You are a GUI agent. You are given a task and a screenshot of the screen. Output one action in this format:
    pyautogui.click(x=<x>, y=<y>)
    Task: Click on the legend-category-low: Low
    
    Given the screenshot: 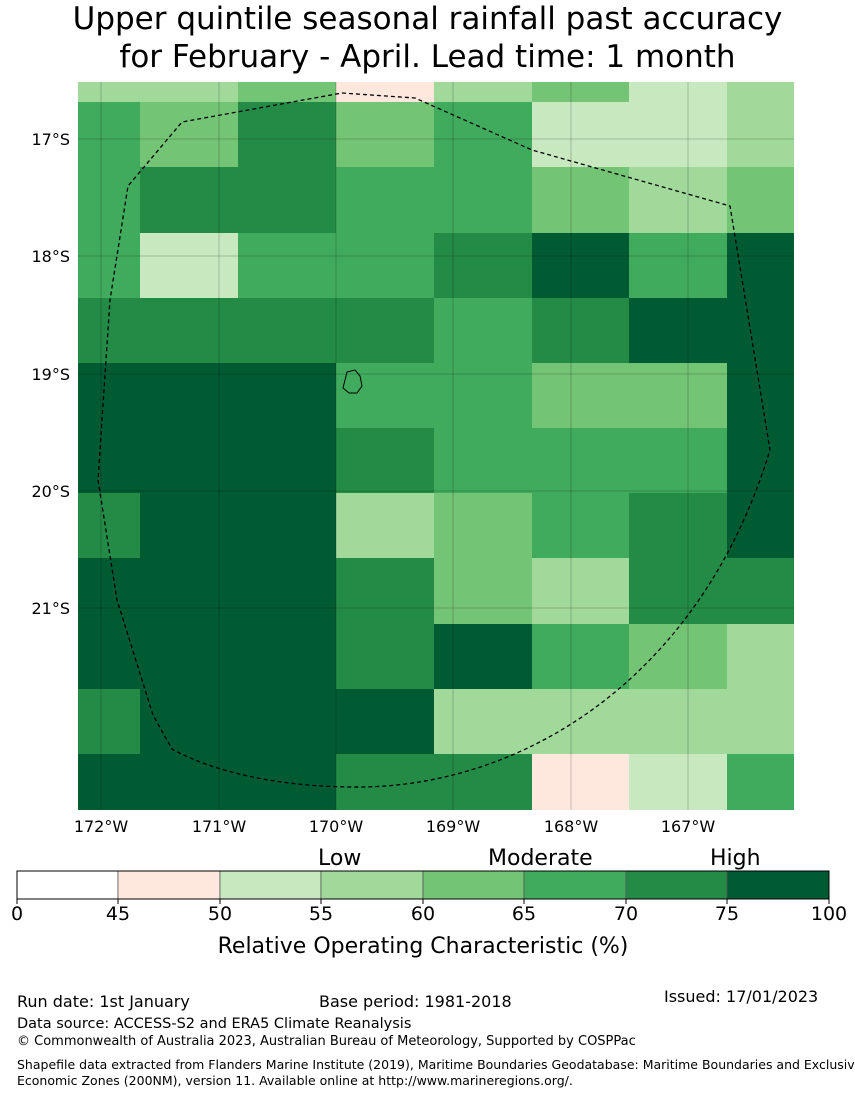 What is the action you would take?
    pyautogui.click(x=339, y=858)
    